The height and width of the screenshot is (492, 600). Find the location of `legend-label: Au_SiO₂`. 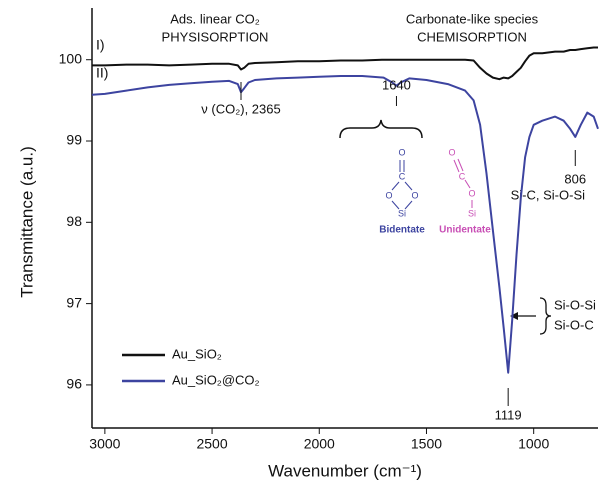

legend-label: Au_SiO₂ is located at coordinates (197, 353).